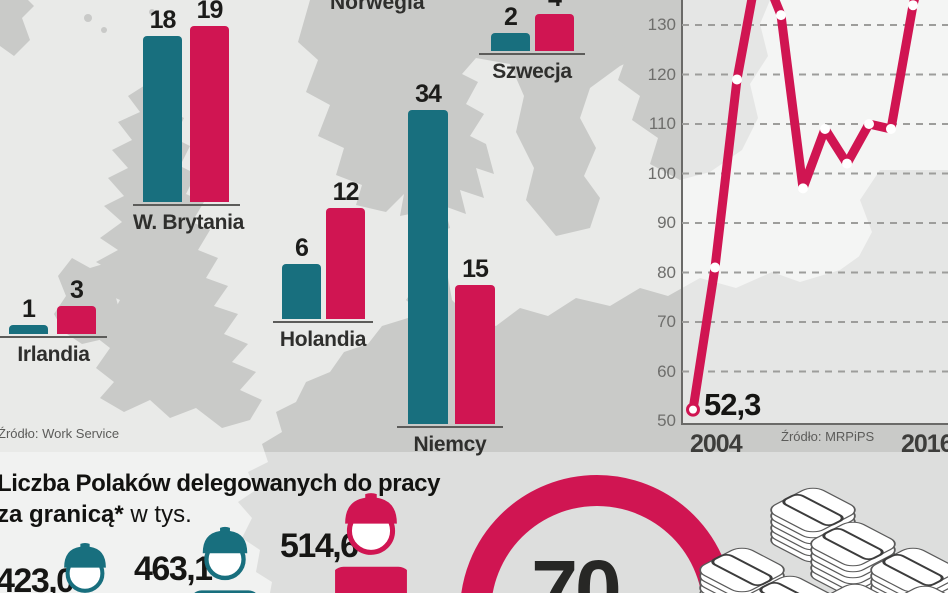 The height and width of the screenshot is (593, 948). I want to click on bar-column: 18, so click(162, 103).